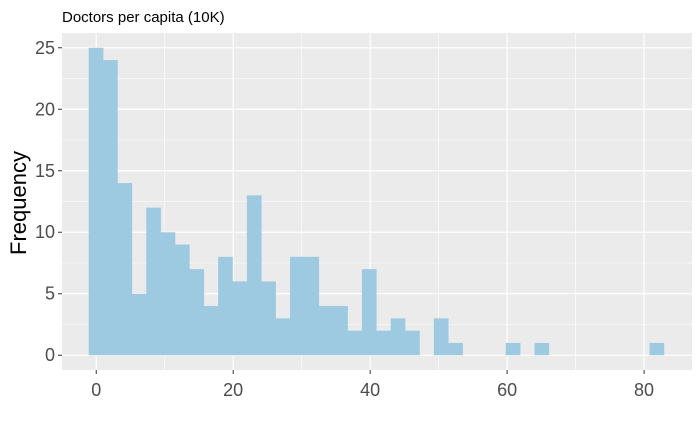 Image resolution: width=700 pixels, height=432 pixels. What do you see at coordinates (45, 171) in the screenshot?
I see `y-tick-label: 15` at bounding box center [45, 171].